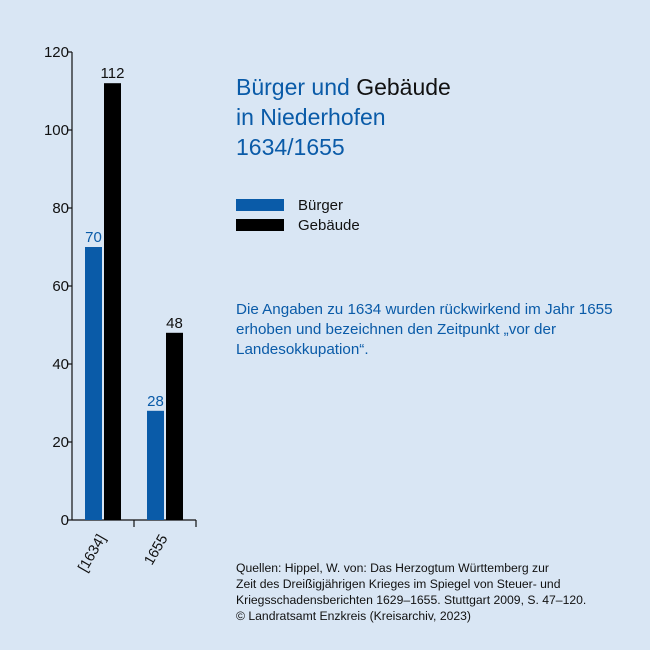 The image size is (650, 650). I want to click on title-line-3: 1634/1655, so click(290, 147).